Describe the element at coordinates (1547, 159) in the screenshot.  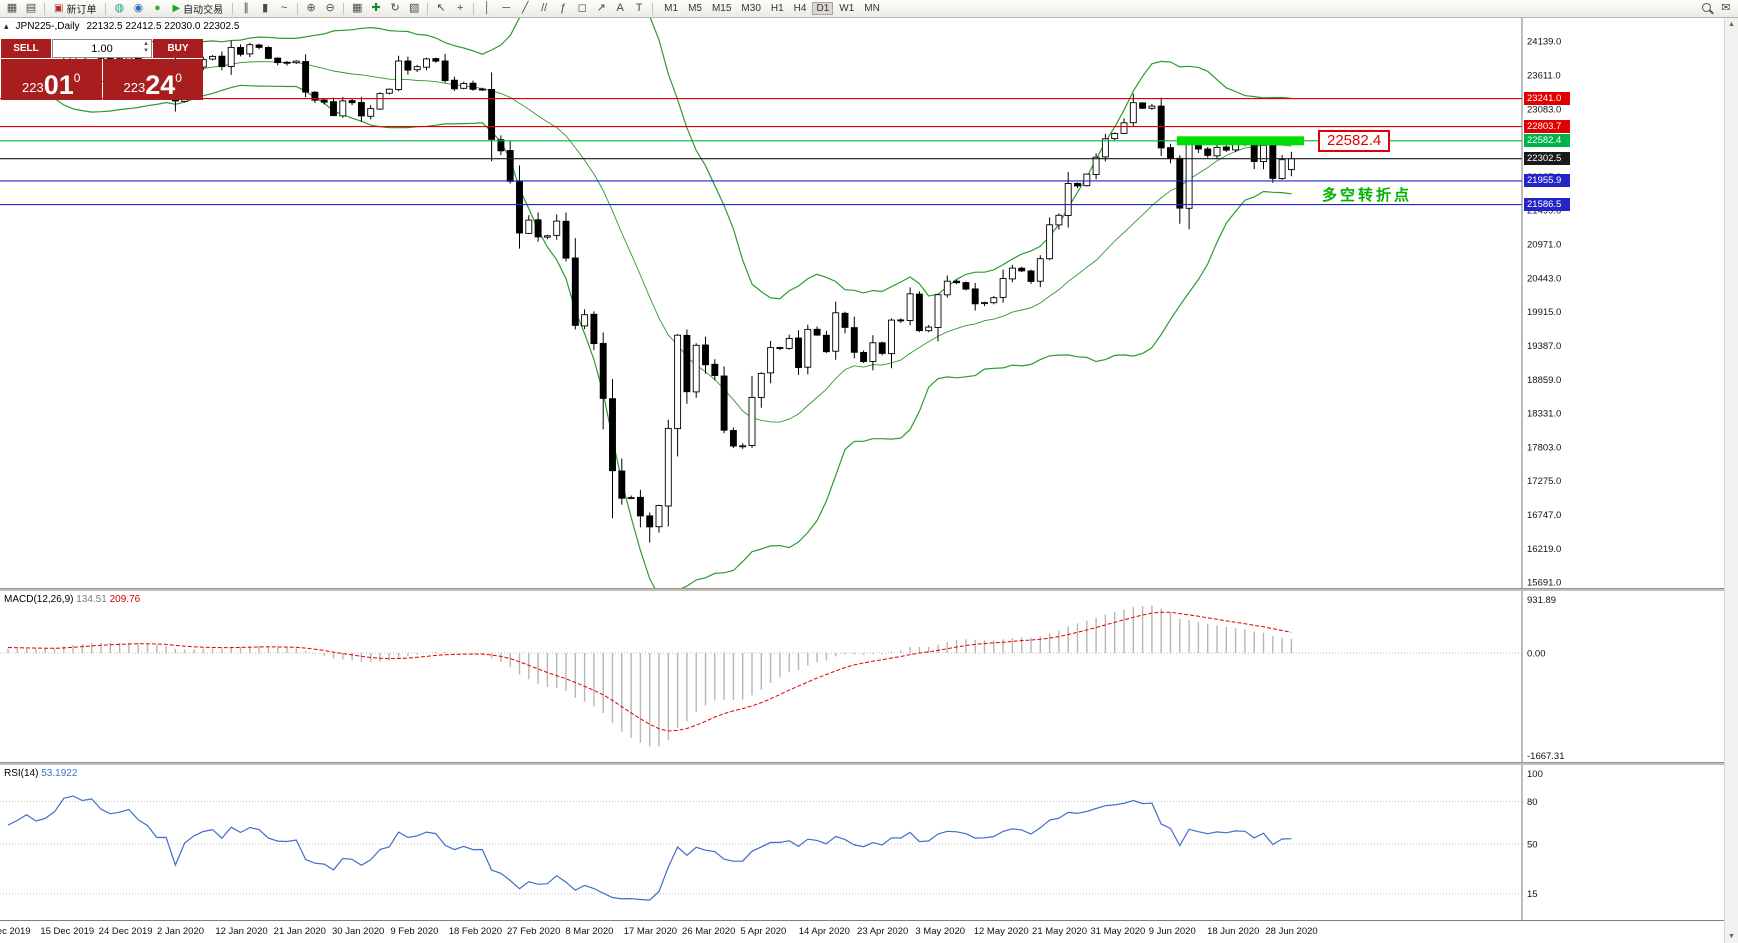
I see `current-price-badge: 22302.5` at that location.